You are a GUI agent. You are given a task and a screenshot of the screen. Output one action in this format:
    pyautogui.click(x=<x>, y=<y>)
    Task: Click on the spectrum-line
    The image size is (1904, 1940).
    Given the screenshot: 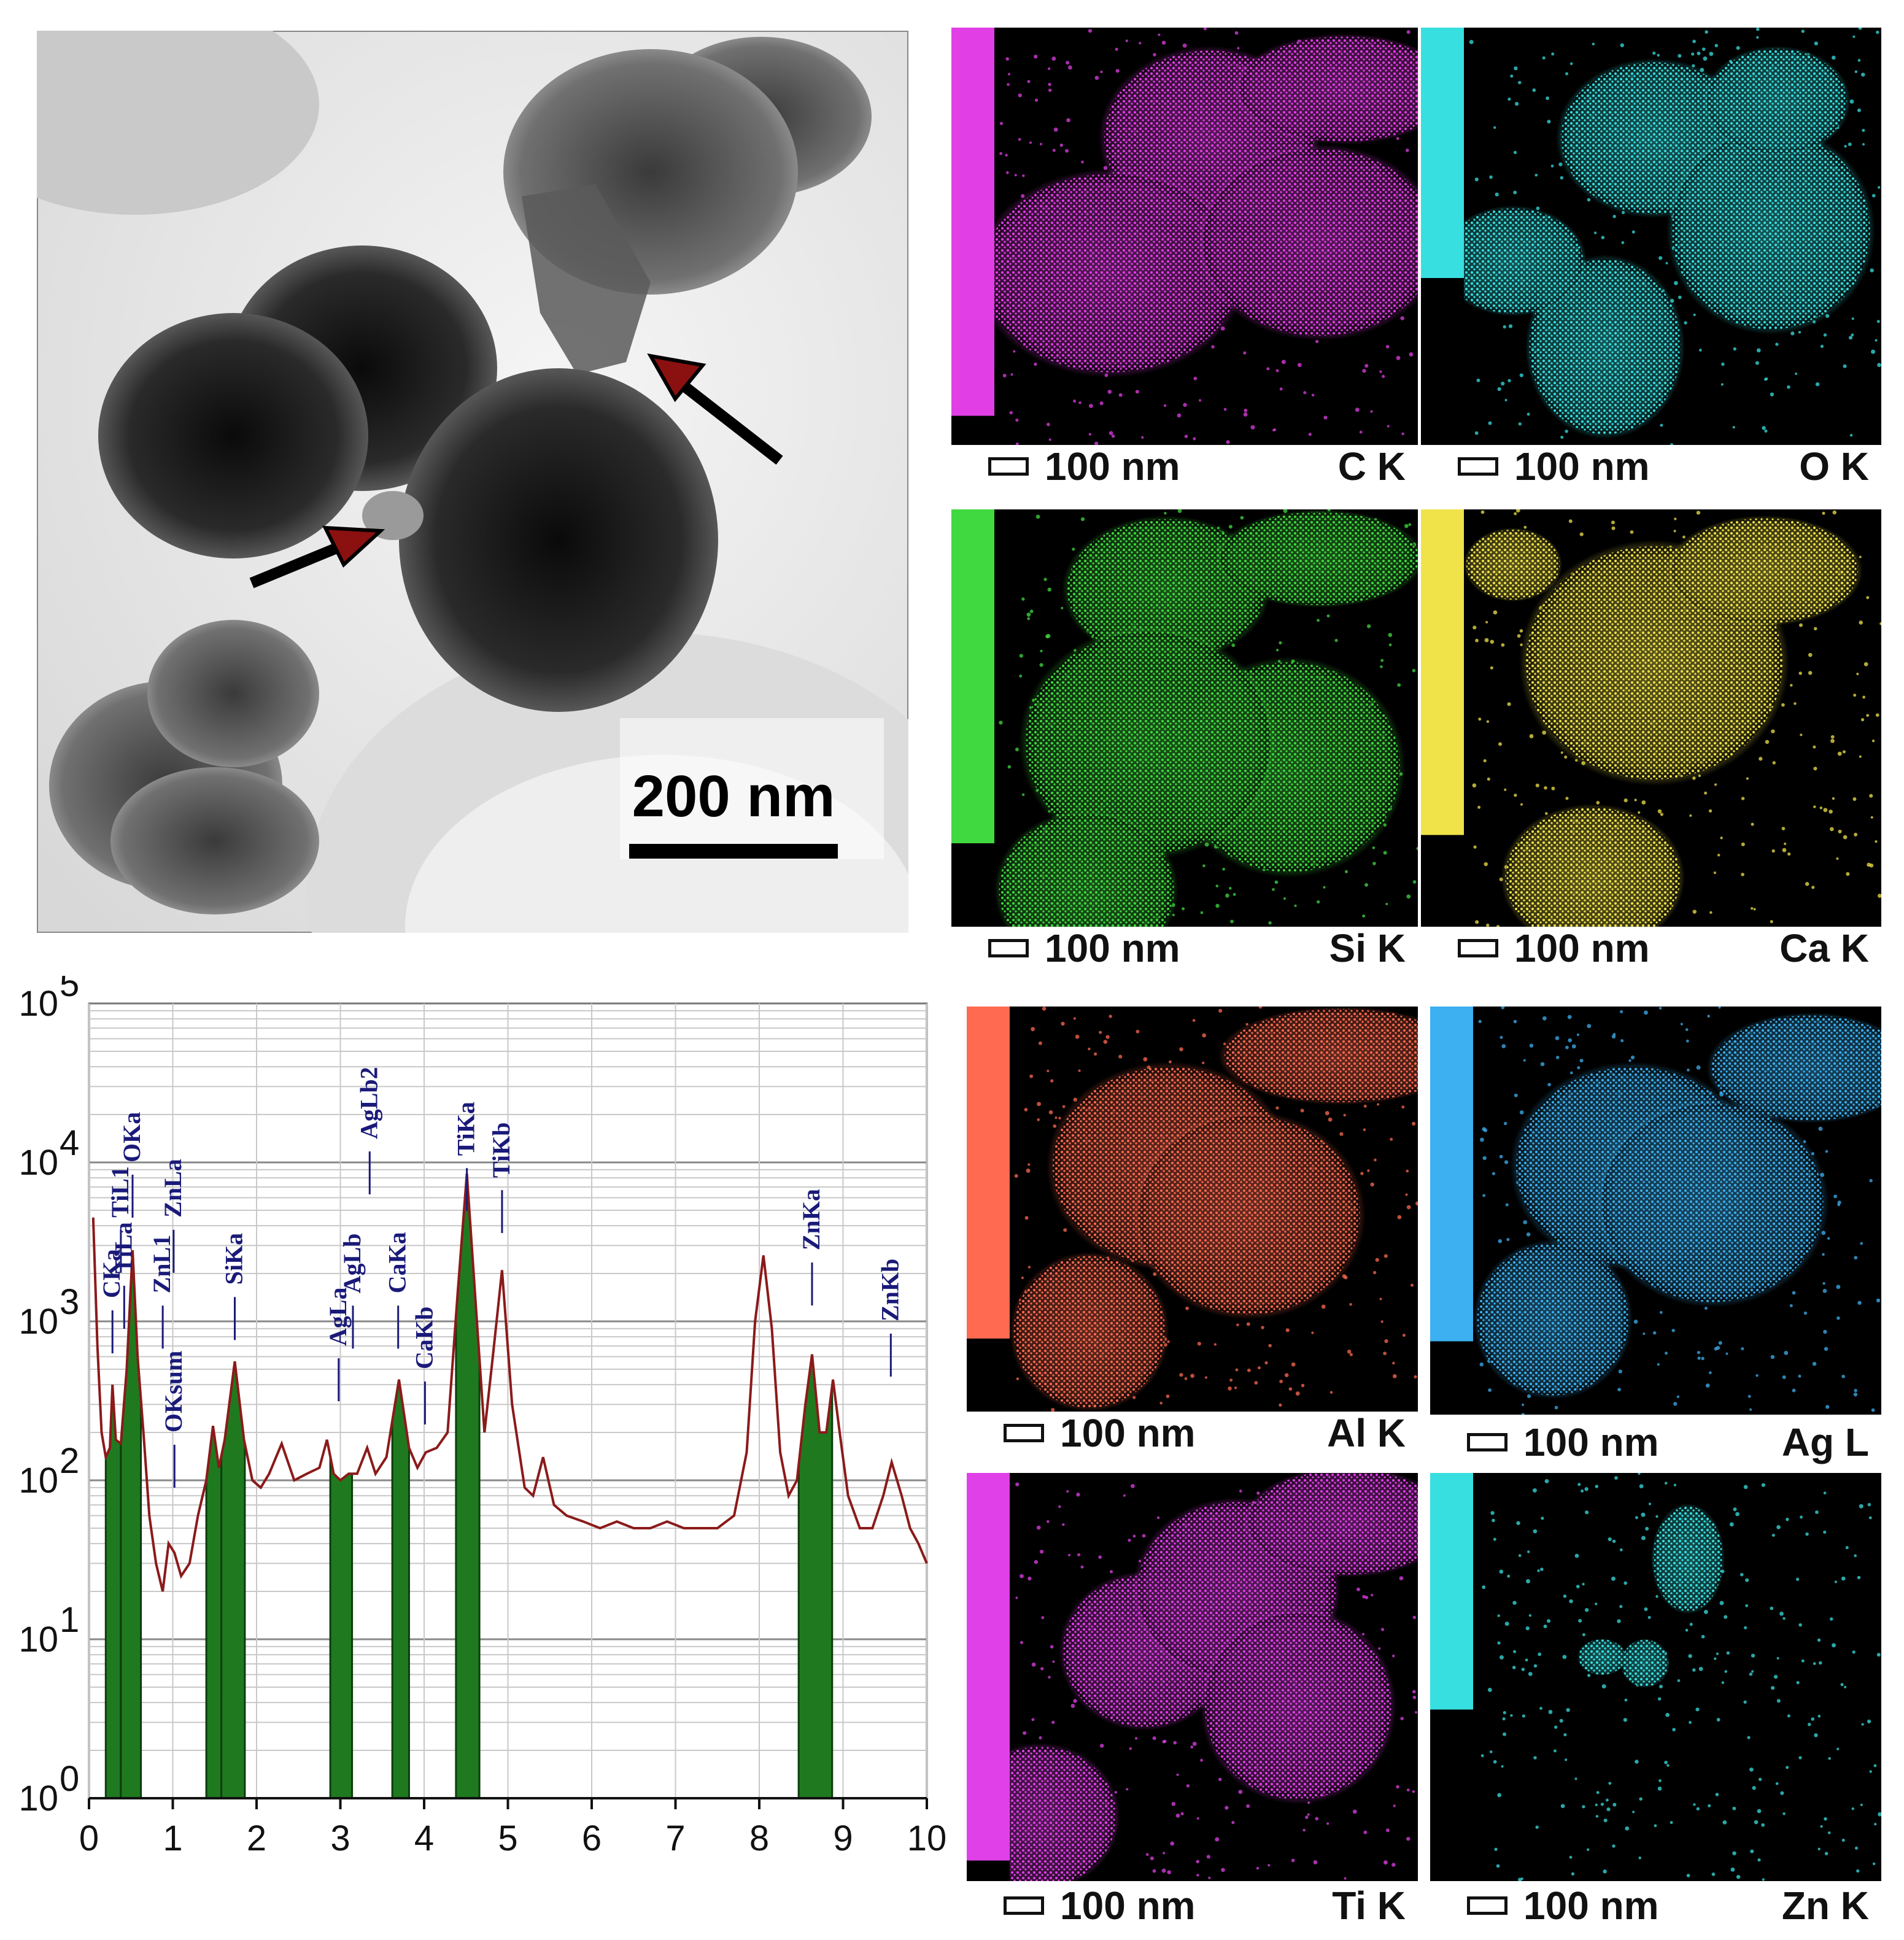 What is the action you would take?
    pyautogui.click(x=509, y=1383)
    